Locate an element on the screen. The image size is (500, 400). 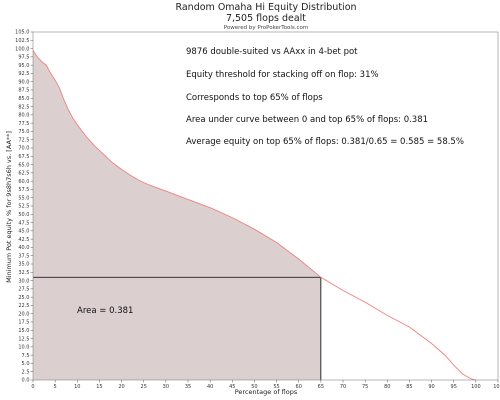
y-tick-label: 0.0 is located at coordinates (26, 381).